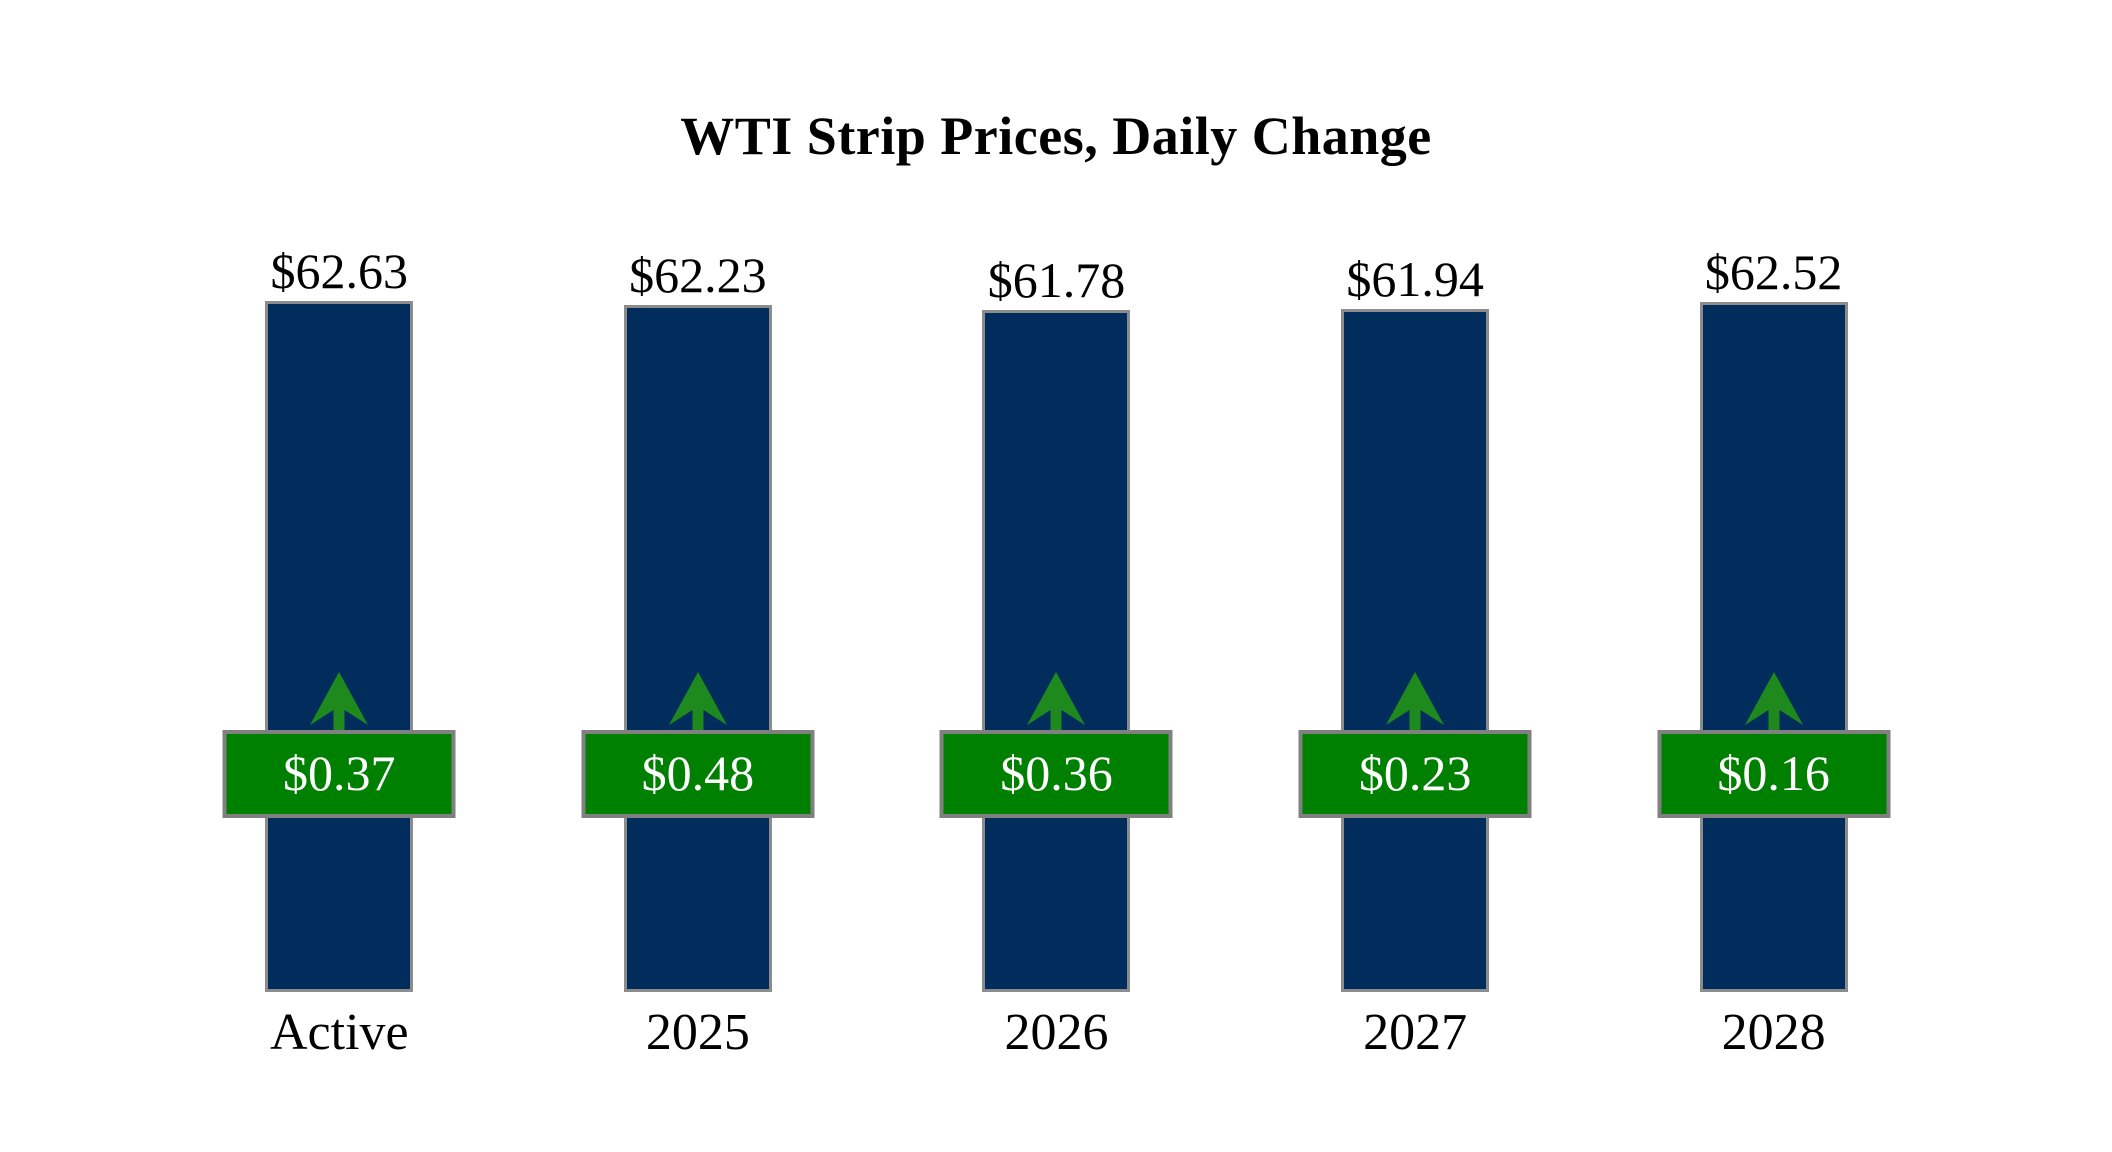 This screenshot has height=1152, width=2112. I want to click on change-badge: $0.16, so click(1774, 774).